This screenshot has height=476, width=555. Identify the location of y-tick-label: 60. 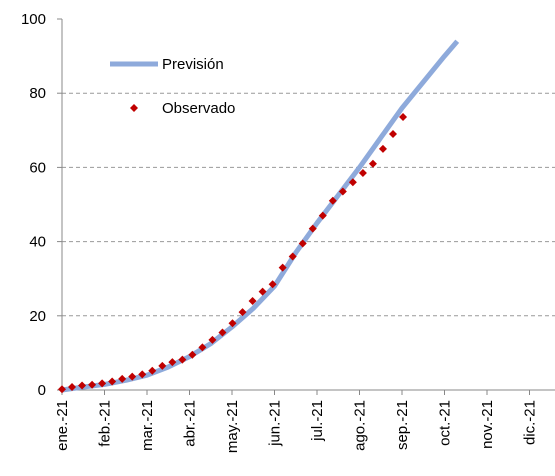
(37, 167).